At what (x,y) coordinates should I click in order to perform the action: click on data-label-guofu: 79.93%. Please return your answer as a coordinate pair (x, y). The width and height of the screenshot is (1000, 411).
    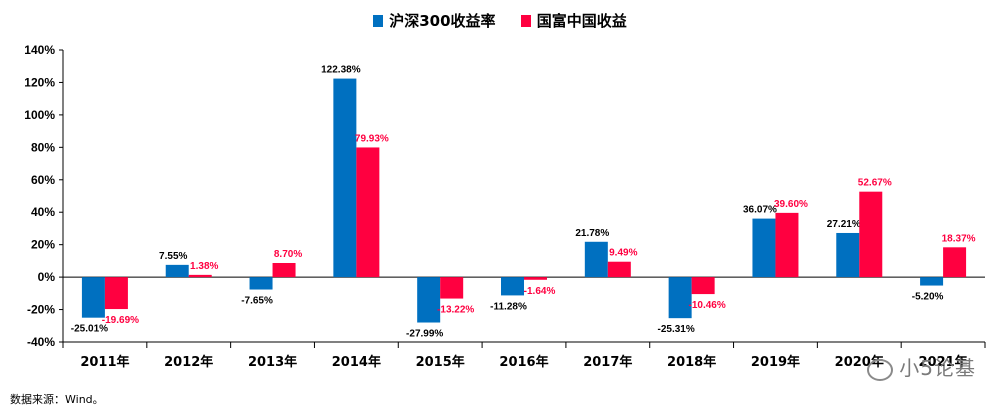
    Looking at the image, I should click on (372, 138).